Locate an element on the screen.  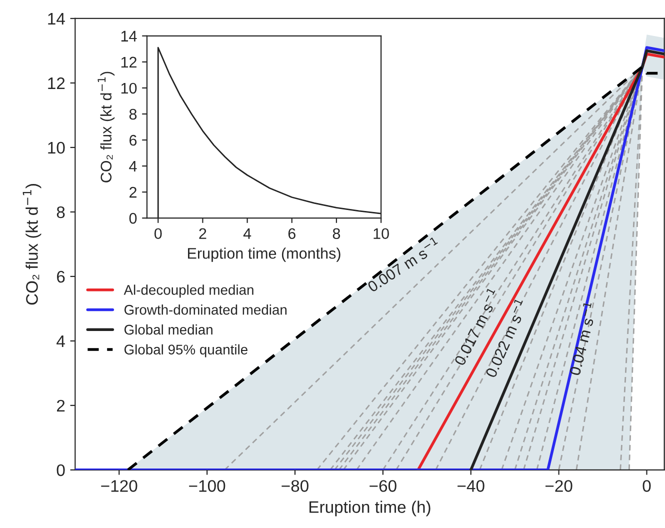
x-tick-label: −60 is located at coordinates (383, 486).